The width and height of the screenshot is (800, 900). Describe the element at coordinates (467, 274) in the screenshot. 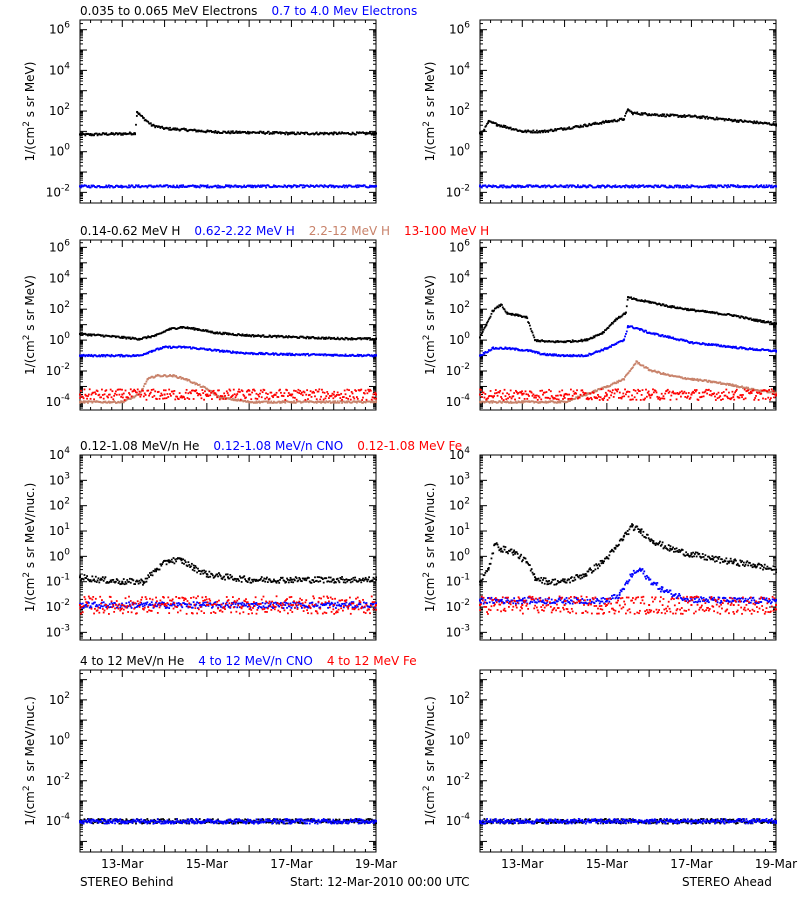

I see `y-tick-exponent: 4` at that location.